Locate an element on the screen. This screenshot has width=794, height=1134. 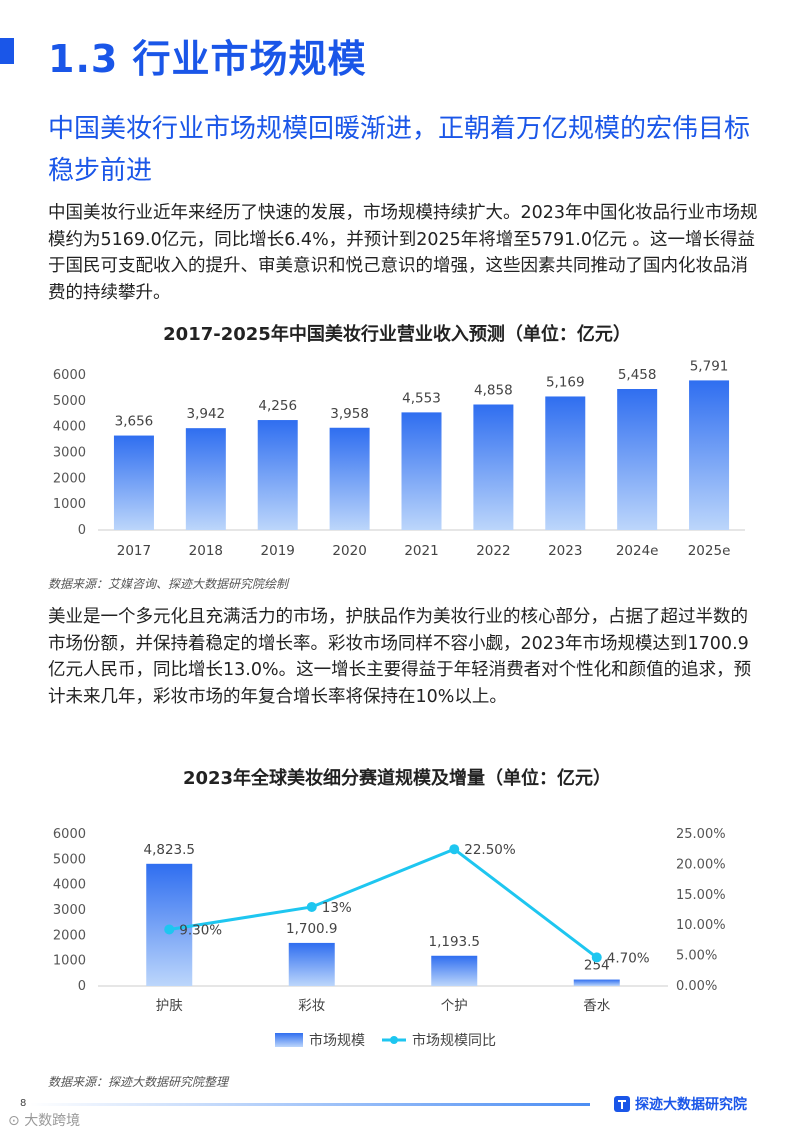
x-tick-label: 2018 is located at coordinates (206, 551).